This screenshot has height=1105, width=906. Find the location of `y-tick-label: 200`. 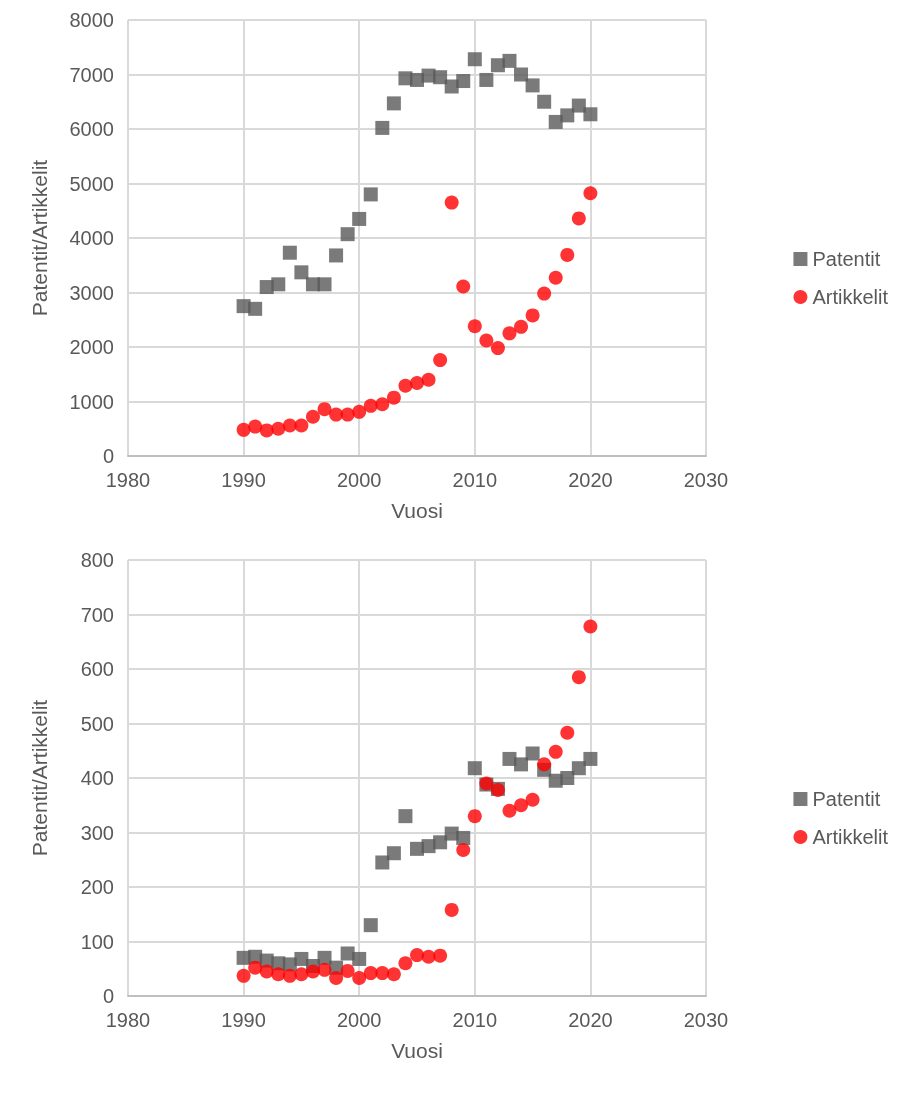

y-tick-label: 200 is located at coordinates (97, 887).